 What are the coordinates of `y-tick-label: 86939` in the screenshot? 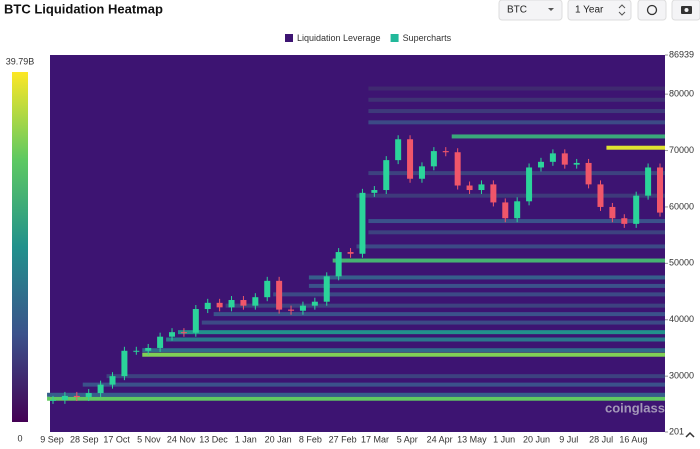 It's located at (681, 54).